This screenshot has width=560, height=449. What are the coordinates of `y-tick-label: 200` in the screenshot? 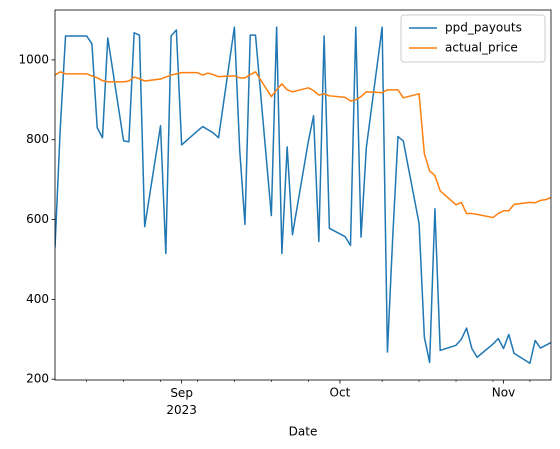 It's located at (37, 379).